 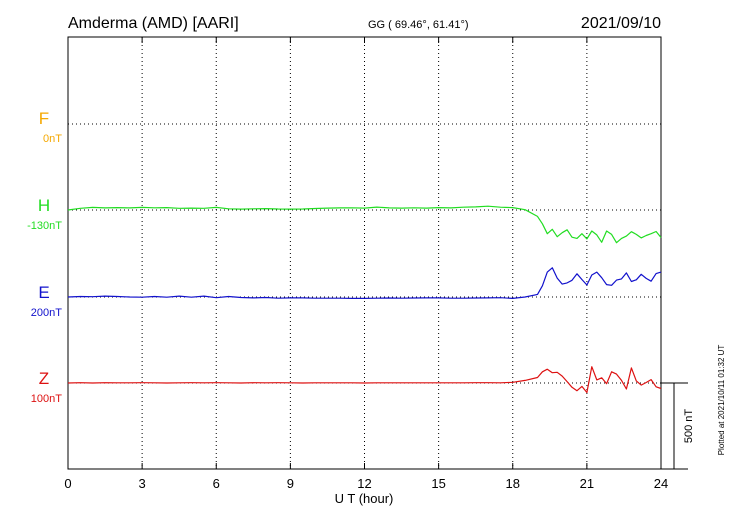 I want to click on x-tick-label: 0, so click(x=67, y=483).